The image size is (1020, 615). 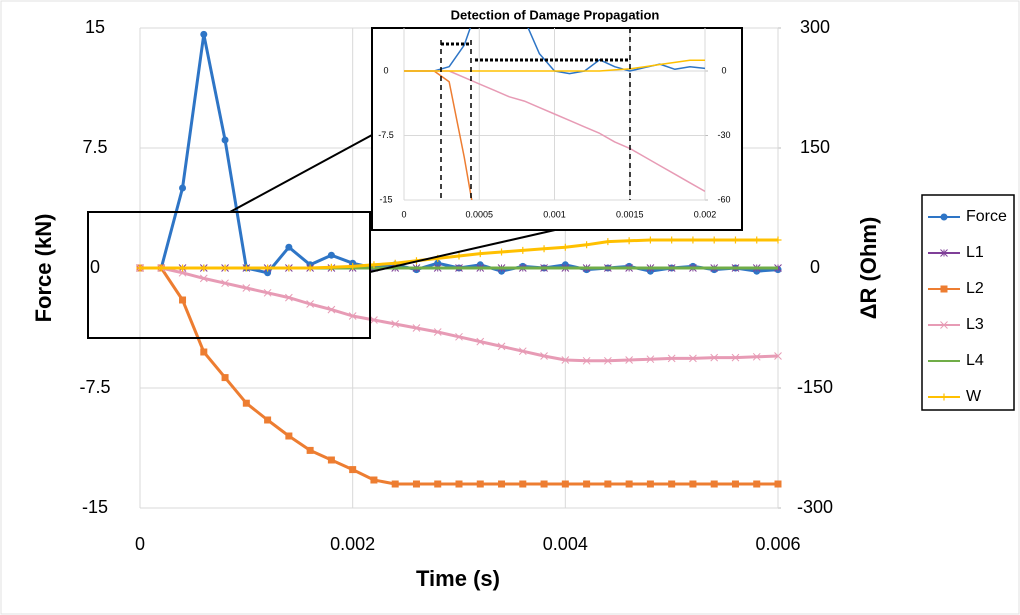 What do you see at coordinates (815, 387) in the screenshot?
I see `y2-tick-label: -150` at bounding box center [815, 387].